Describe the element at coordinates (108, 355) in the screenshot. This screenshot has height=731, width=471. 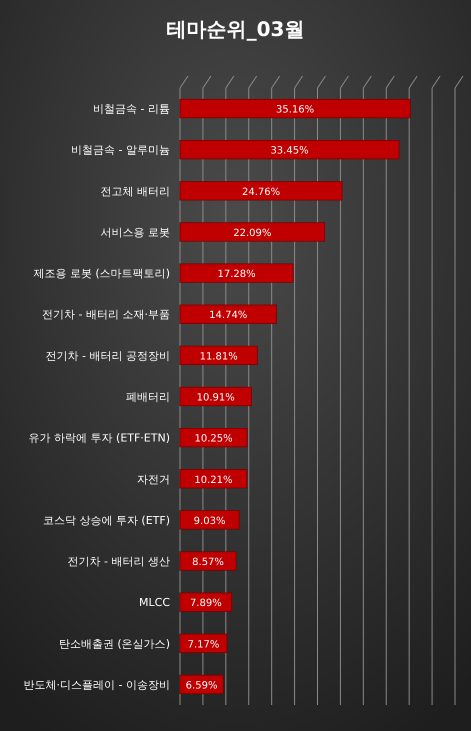
I see `y-tick-label: 전기차 - 배터리 공정장비` at that location.